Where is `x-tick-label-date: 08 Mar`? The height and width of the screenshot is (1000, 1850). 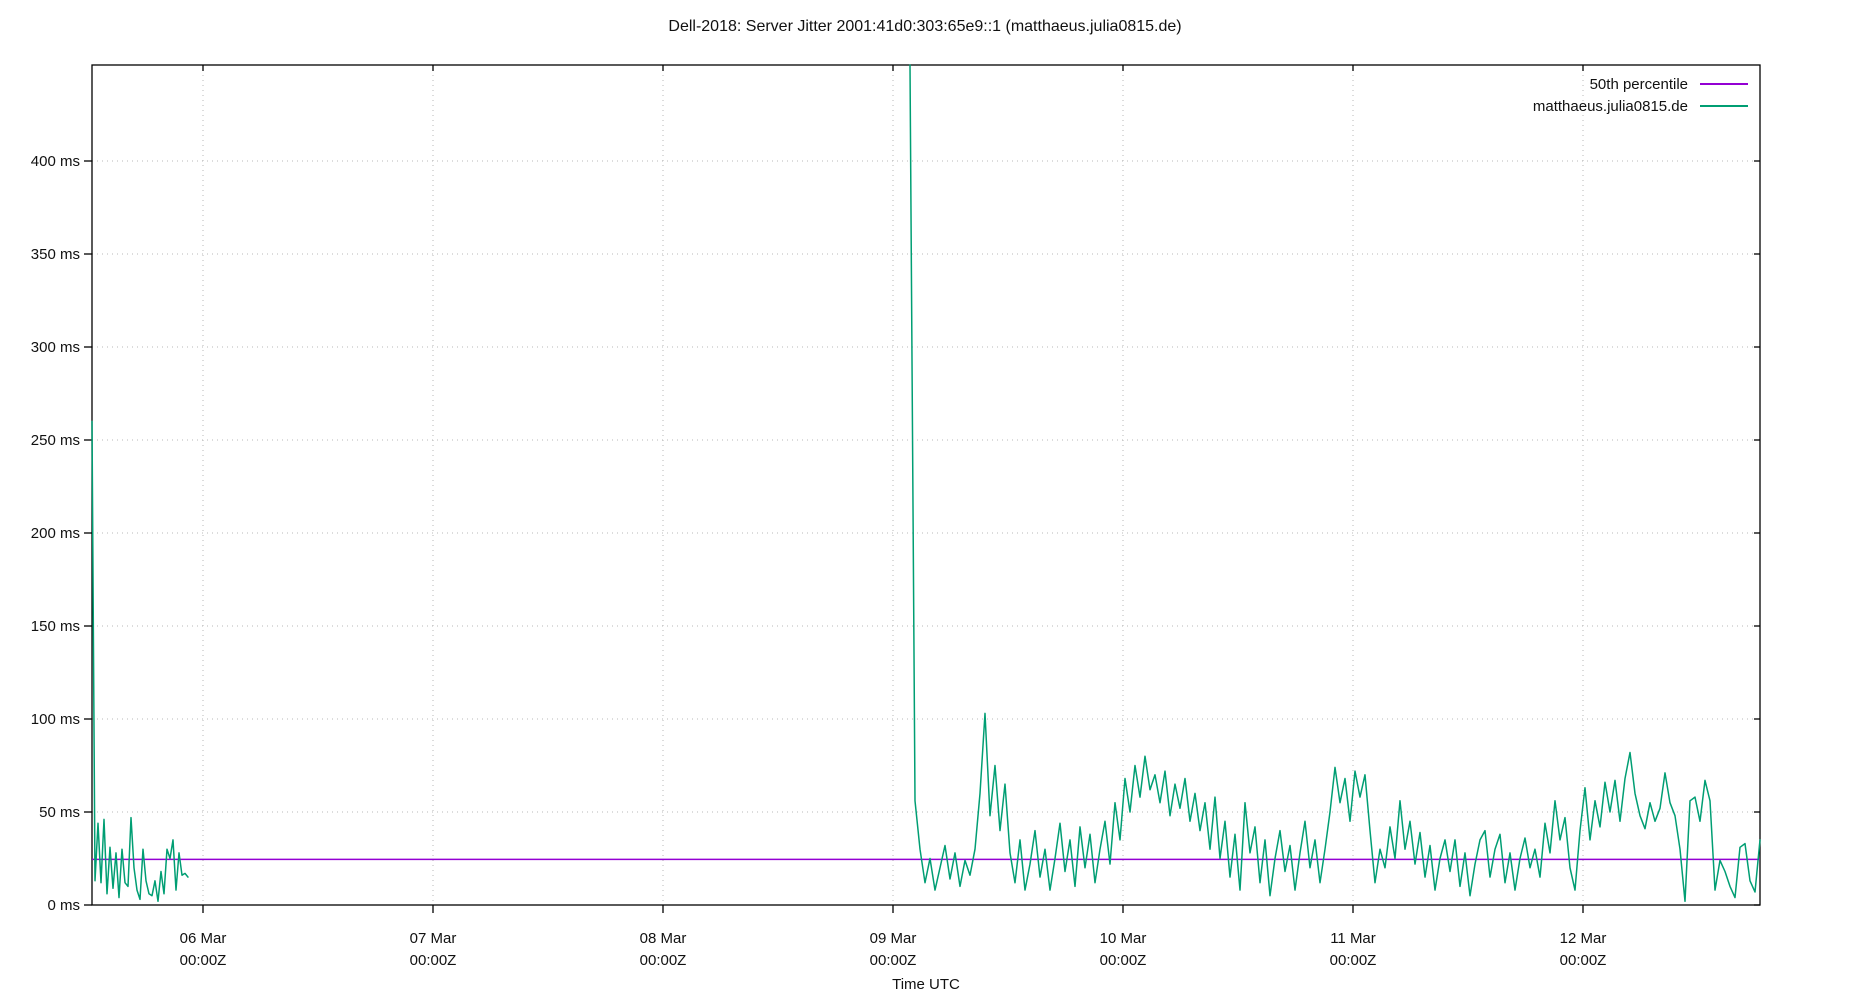 x-tick-label-date: 08 Mar is located at coordinates (663, 938).